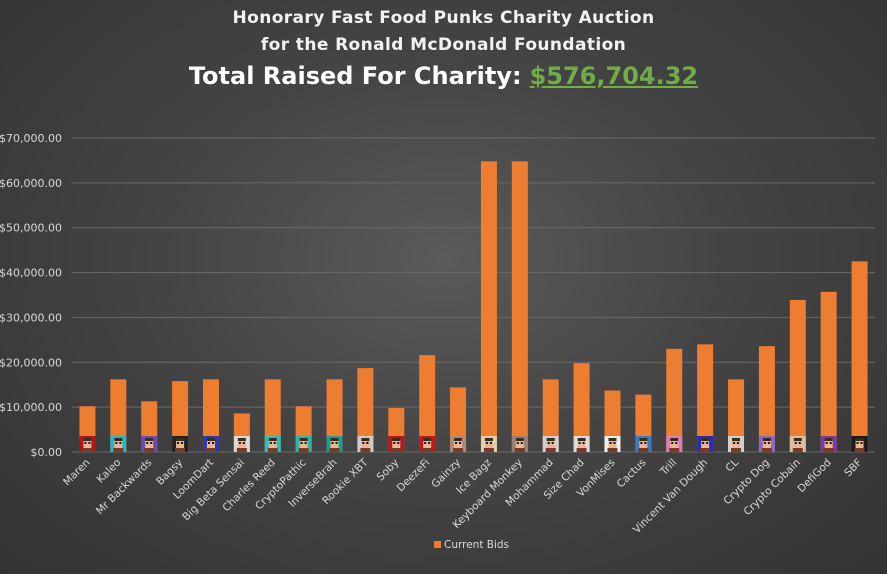  I want to click on y-tick-label: $40,000.00, so click(31, 273).